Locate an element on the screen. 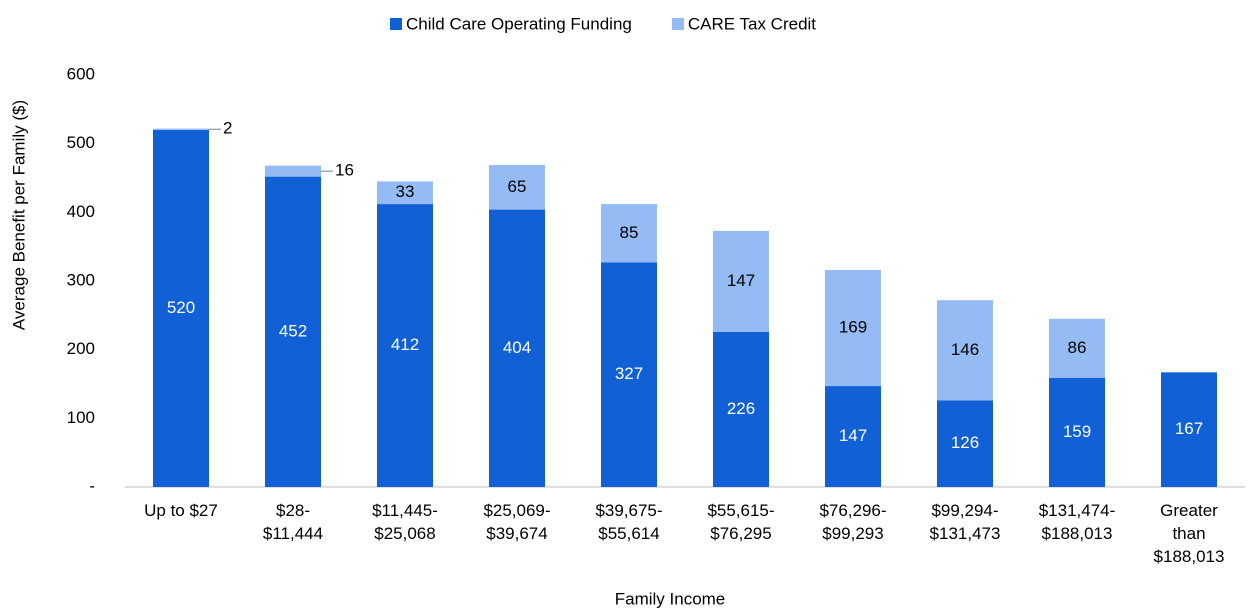 This screenshot has width=1259, height=611. x-tick-label: $55,615- $76,295 is located at coordinates (740, 522).